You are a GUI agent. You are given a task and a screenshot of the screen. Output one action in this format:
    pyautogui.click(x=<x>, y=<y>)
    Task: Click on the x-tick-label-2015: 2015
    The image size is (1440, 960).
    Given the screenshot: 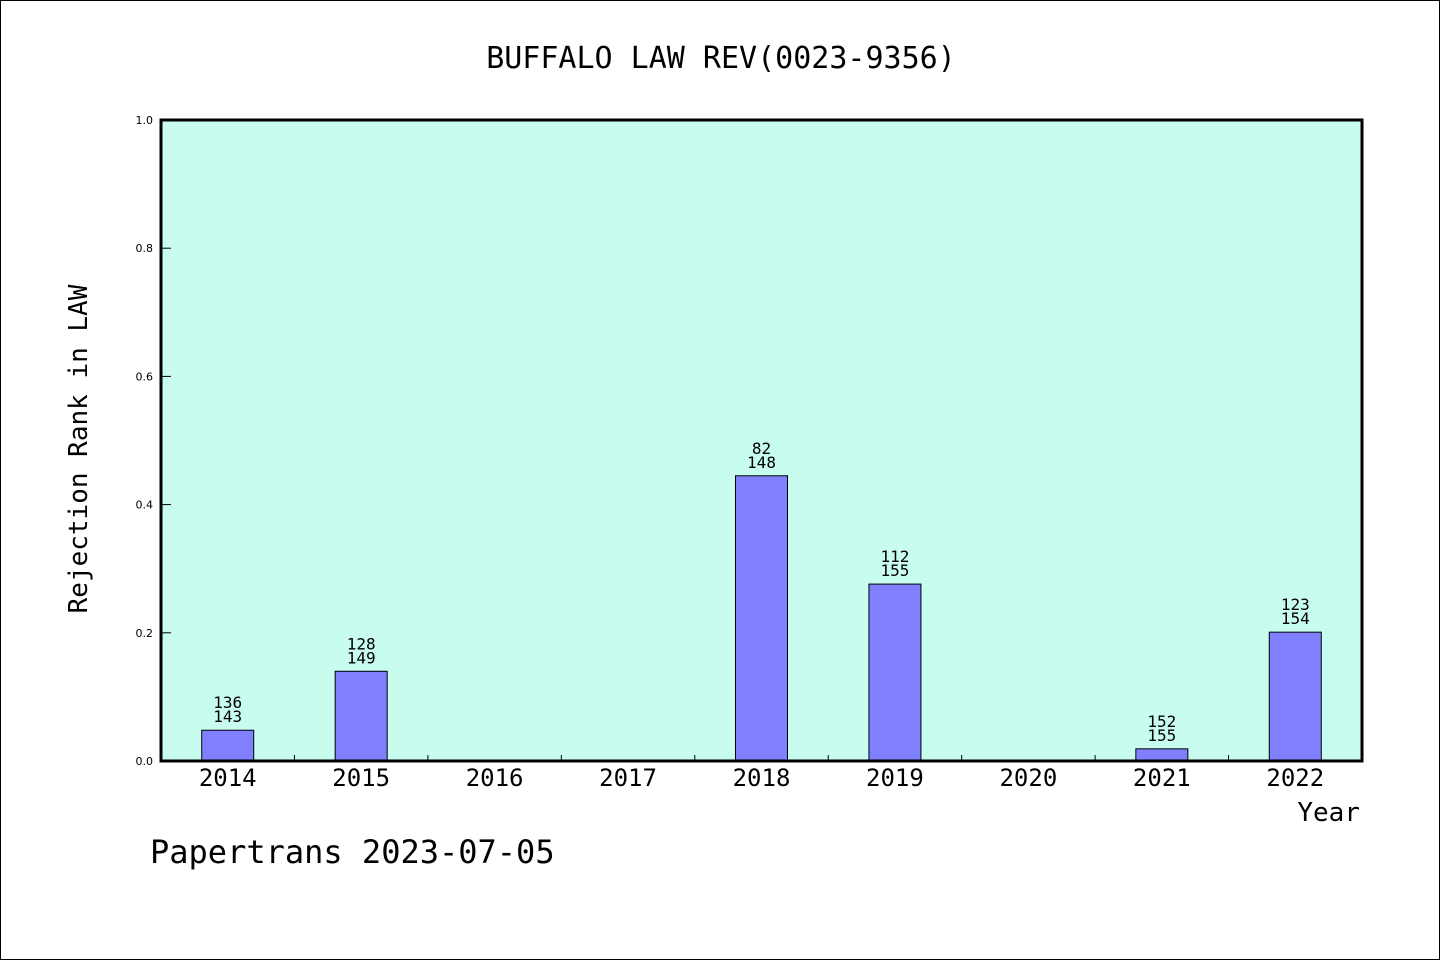 What is the action you would take?
    pyautogui.click(x=361, y=778)
    